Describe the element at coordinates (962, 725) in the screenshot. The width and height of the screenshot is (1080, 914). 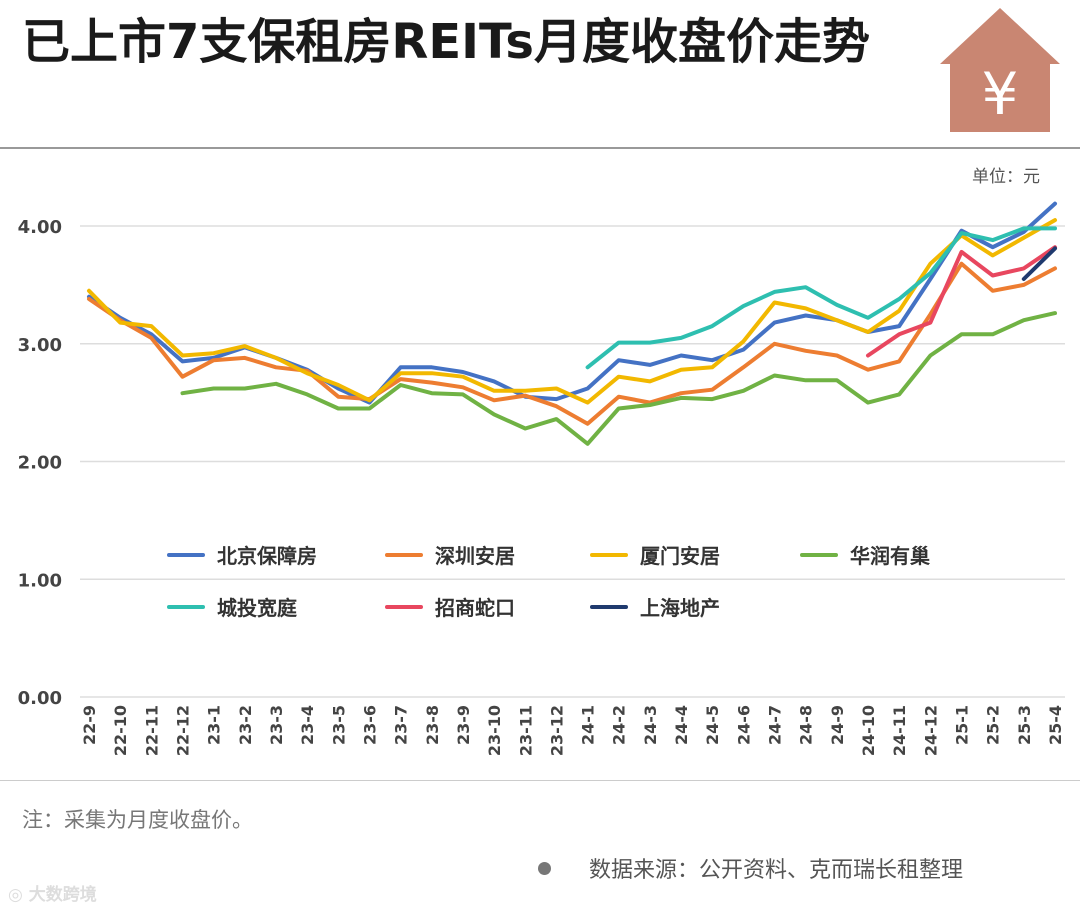
I see `x-tick-label: 25-1` at that location.